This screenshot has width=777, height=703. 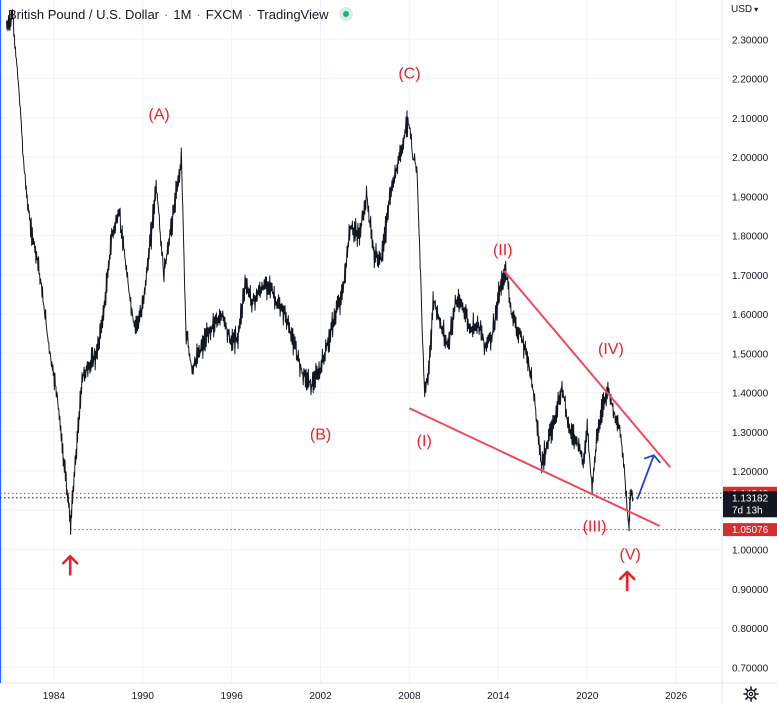 I want to click on time-axis-tick-label: 1984, so click(x=54, y=696).